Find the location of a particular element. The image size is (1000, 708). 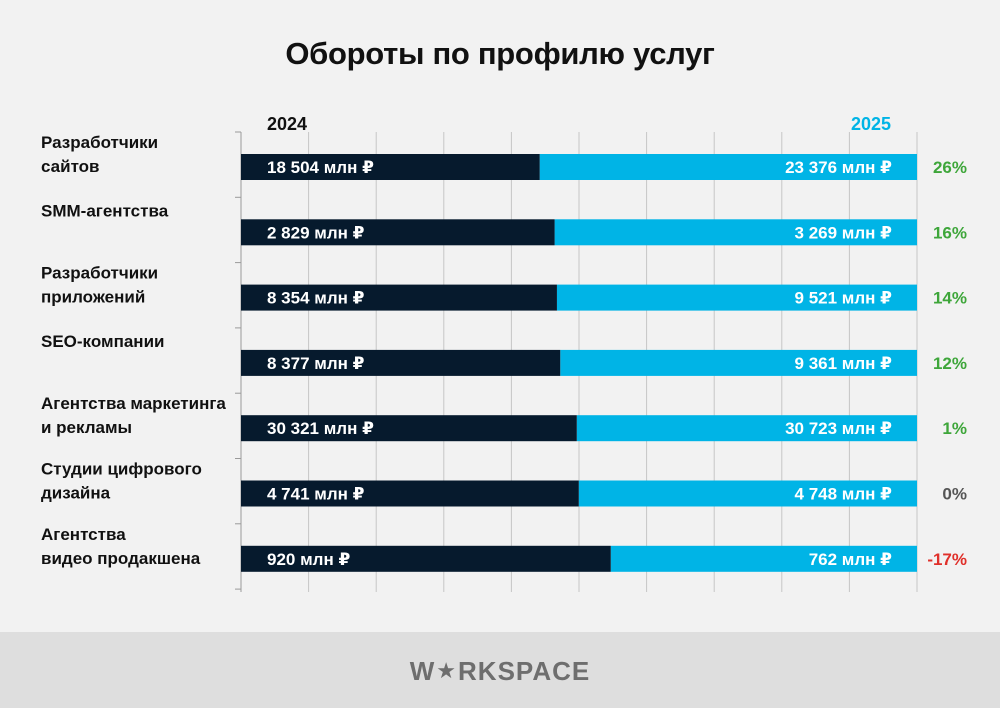

category-label: Студии цифрового is located at coordinates (121, 469).